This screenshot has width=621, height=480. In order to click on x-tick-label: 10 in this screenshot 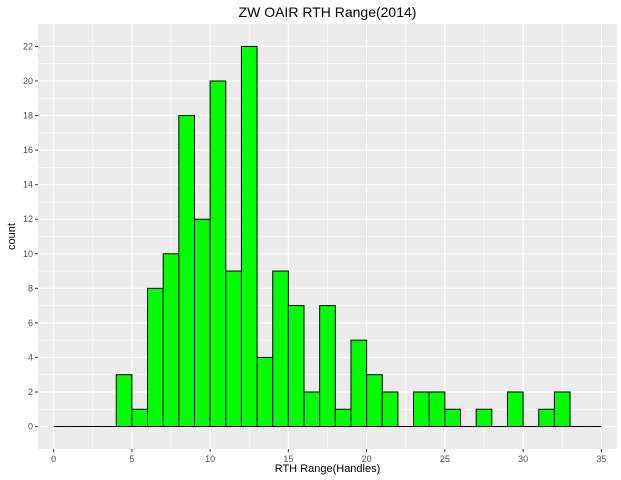, I will do `click(210, 459)`.